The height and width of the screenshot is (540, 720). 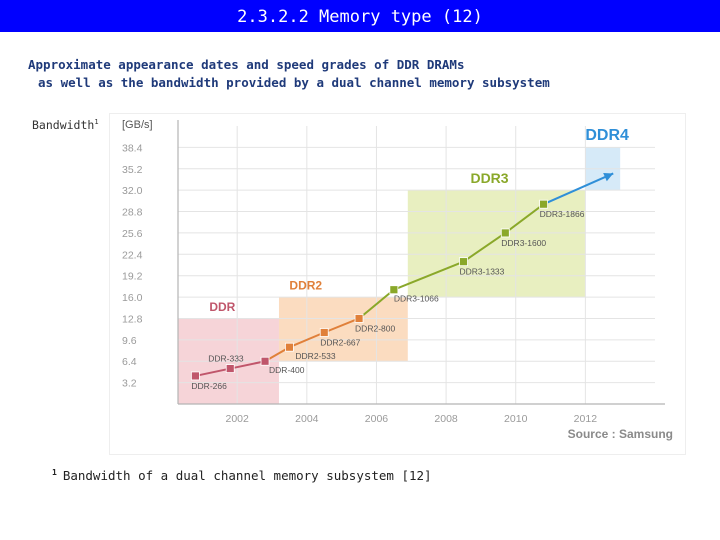 What do you see at coordinates (226, 359) in the screenshot?
I see `data-label-ddr-333: DDR-333` at bounding box center [226, 359].